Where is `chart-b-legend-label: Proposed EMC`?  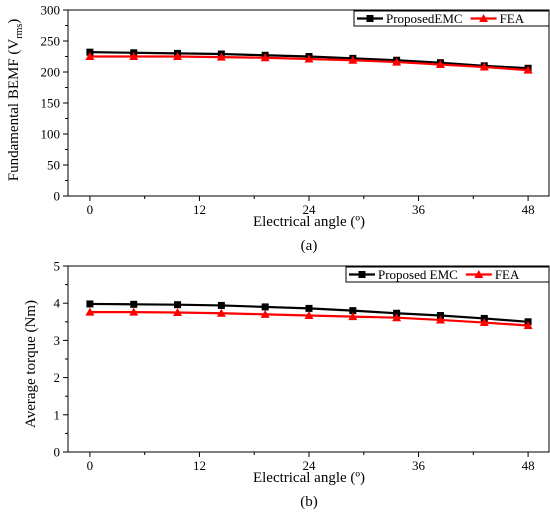
chart-b-legend-label: Proposed EMC is located at coordinates (418, 274).